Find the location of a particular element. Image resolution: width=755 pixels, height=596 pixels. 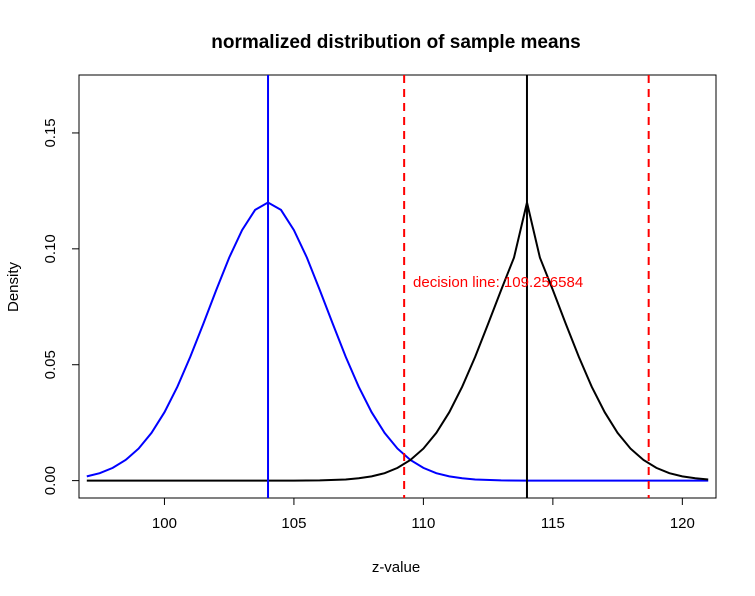

x-tick-label: 115 is located at coordinates (553, 523).